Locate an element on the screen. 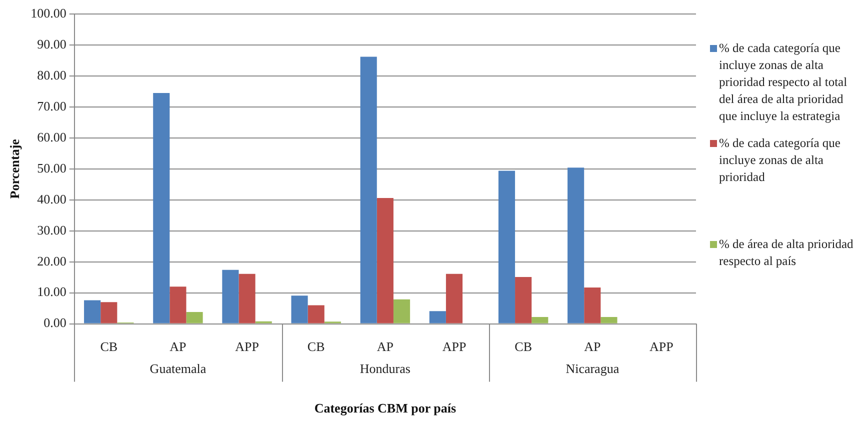  y-tick-label: 80.00 is located at coordinates (51, 74).